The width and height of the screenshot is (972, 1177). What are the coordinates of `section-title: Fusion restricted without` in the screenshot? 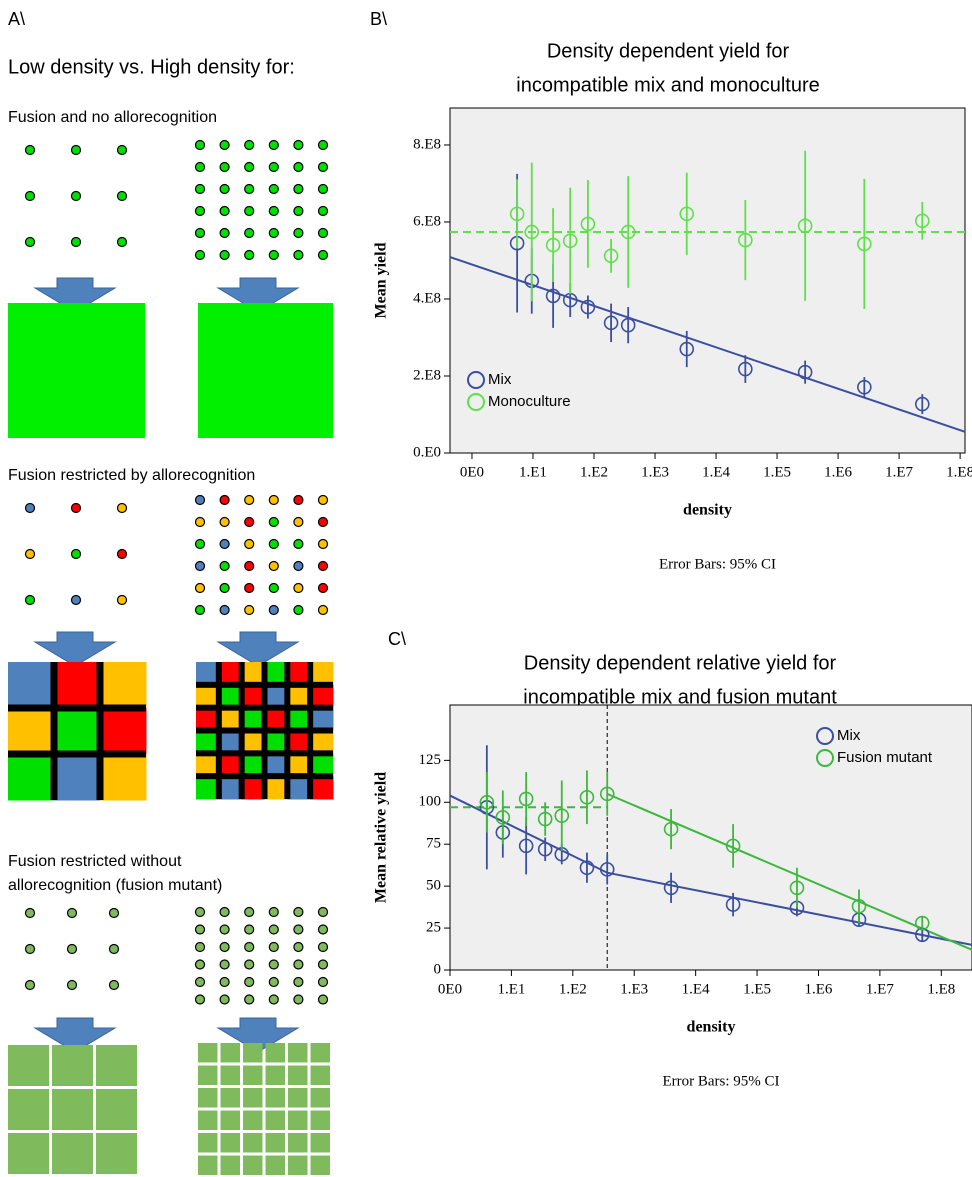 It's located at (95, 861).